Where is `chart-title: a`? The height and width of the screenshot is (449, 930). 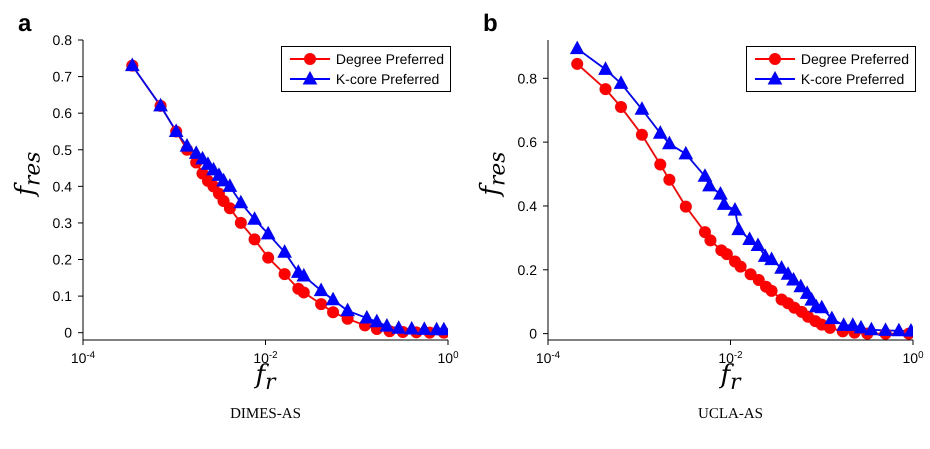 chart-title: a is located at coordinates (25, 24).